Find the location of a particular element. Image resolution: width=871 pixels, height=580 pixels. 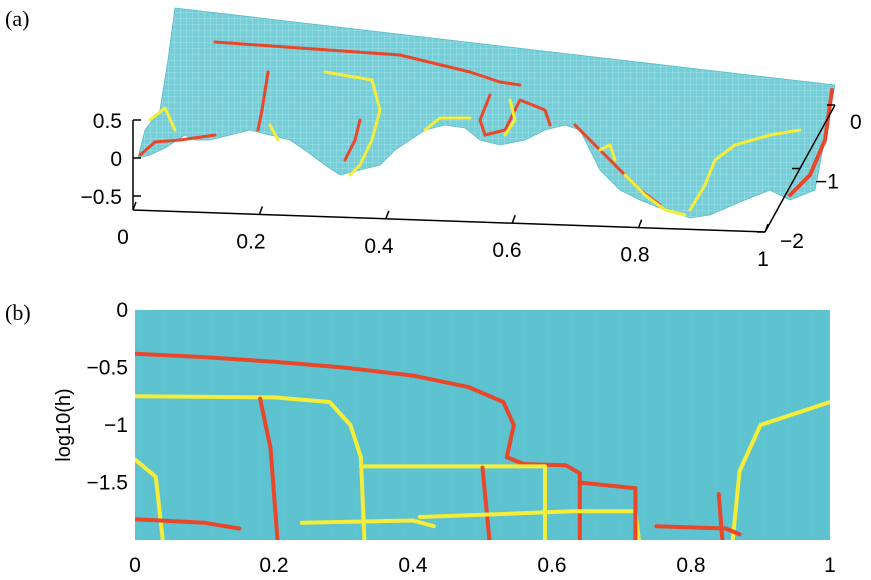

red-ridge-curve is located at coordinates (367, 63).